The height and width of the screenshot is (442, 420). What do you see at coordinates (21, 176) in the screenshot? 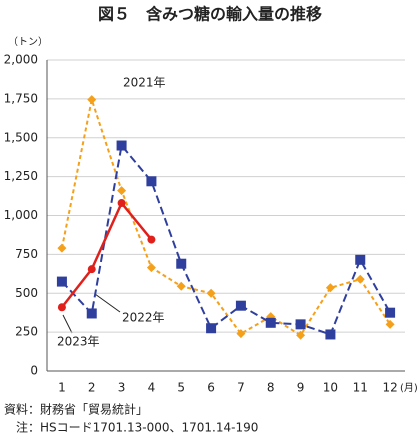
I see `y-tick-label: 1,250` at bounding box center [21, 176].